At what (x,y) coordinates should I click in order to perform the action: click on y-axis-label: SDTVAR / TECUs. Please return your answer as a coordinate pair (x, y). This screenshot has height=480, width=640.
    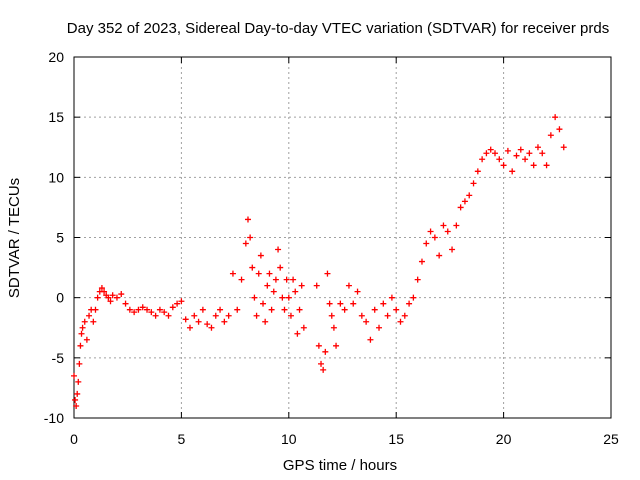
    Looking at the image, I should click on (14, 238).